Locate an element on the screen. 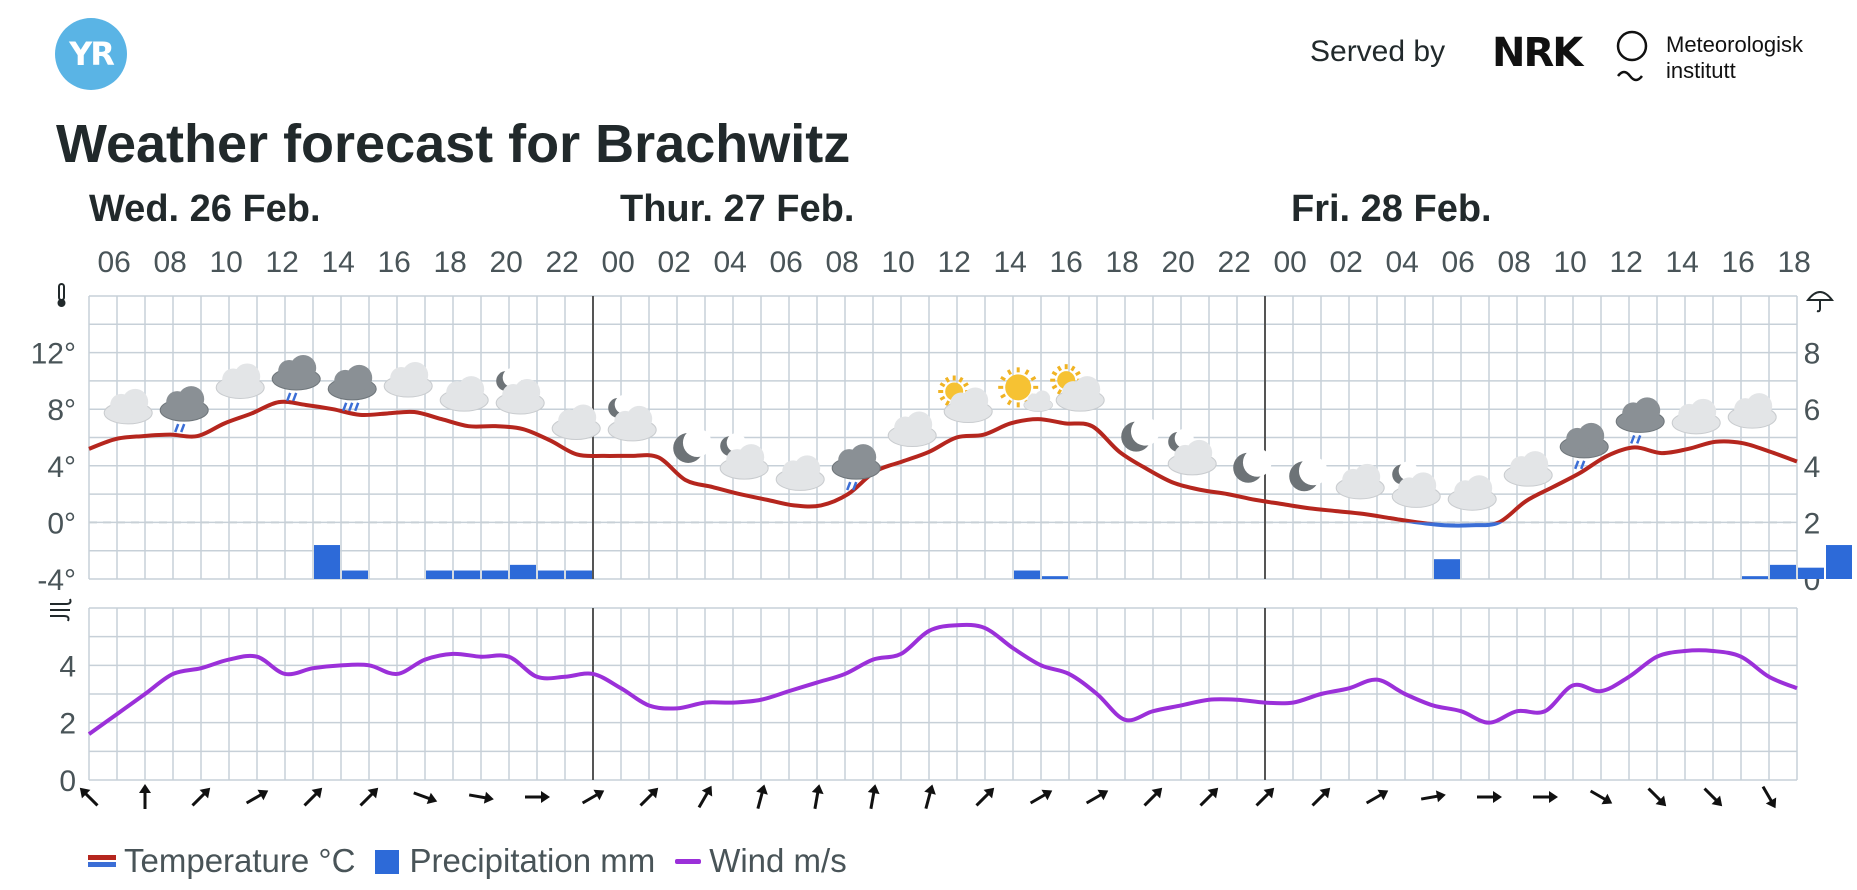 Image resolution: width=1857 pixels, height=890 pixels. temp-tick-label: 12° is located at coordinates (53, 354).